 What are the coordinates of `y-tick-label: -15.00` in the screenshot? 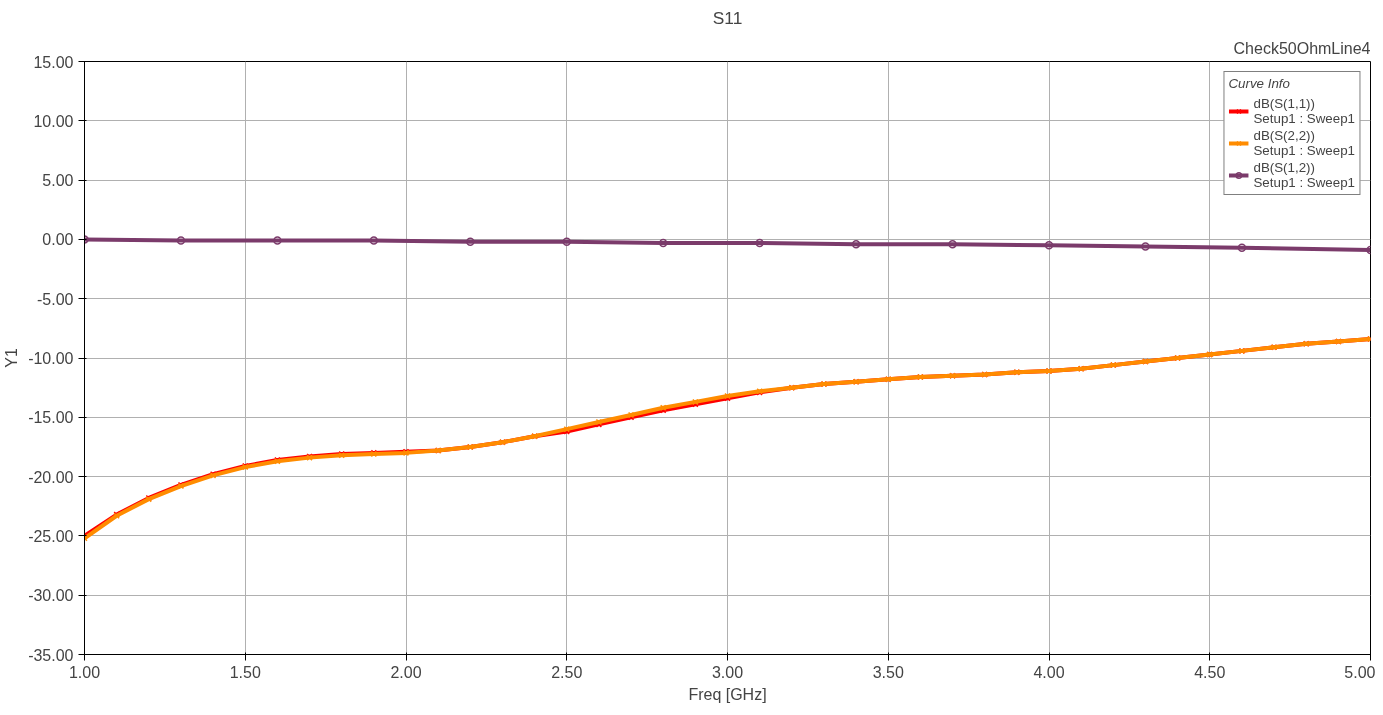 It's located at (51, 418).